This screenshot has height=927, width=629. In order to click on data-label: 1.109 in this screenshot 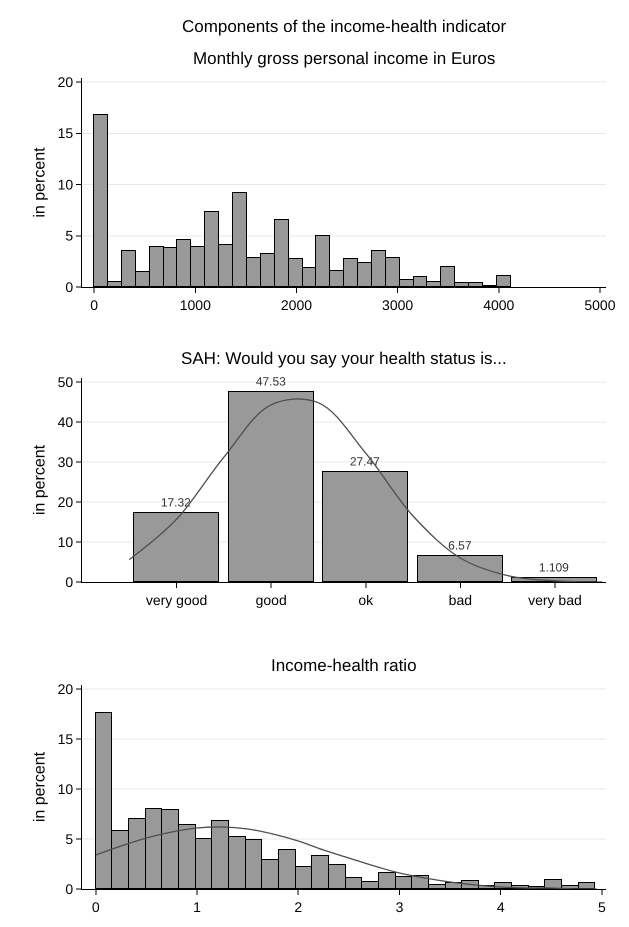, I will do `click(554, 567)`.